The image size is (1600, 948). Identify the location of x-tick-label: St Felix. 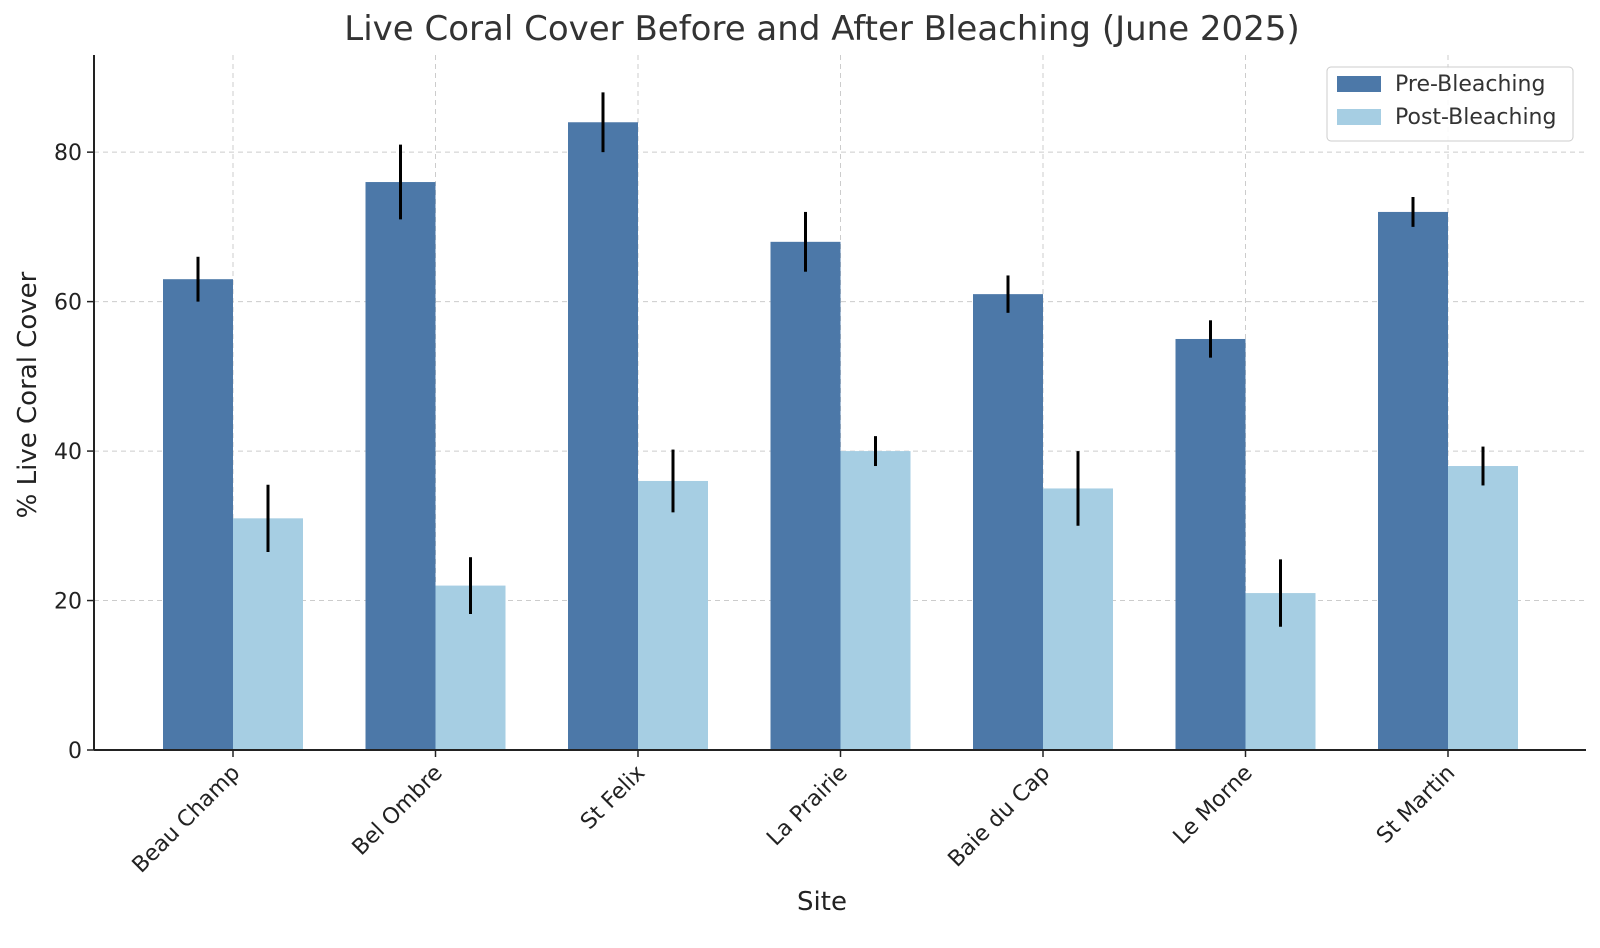
(613, 798).